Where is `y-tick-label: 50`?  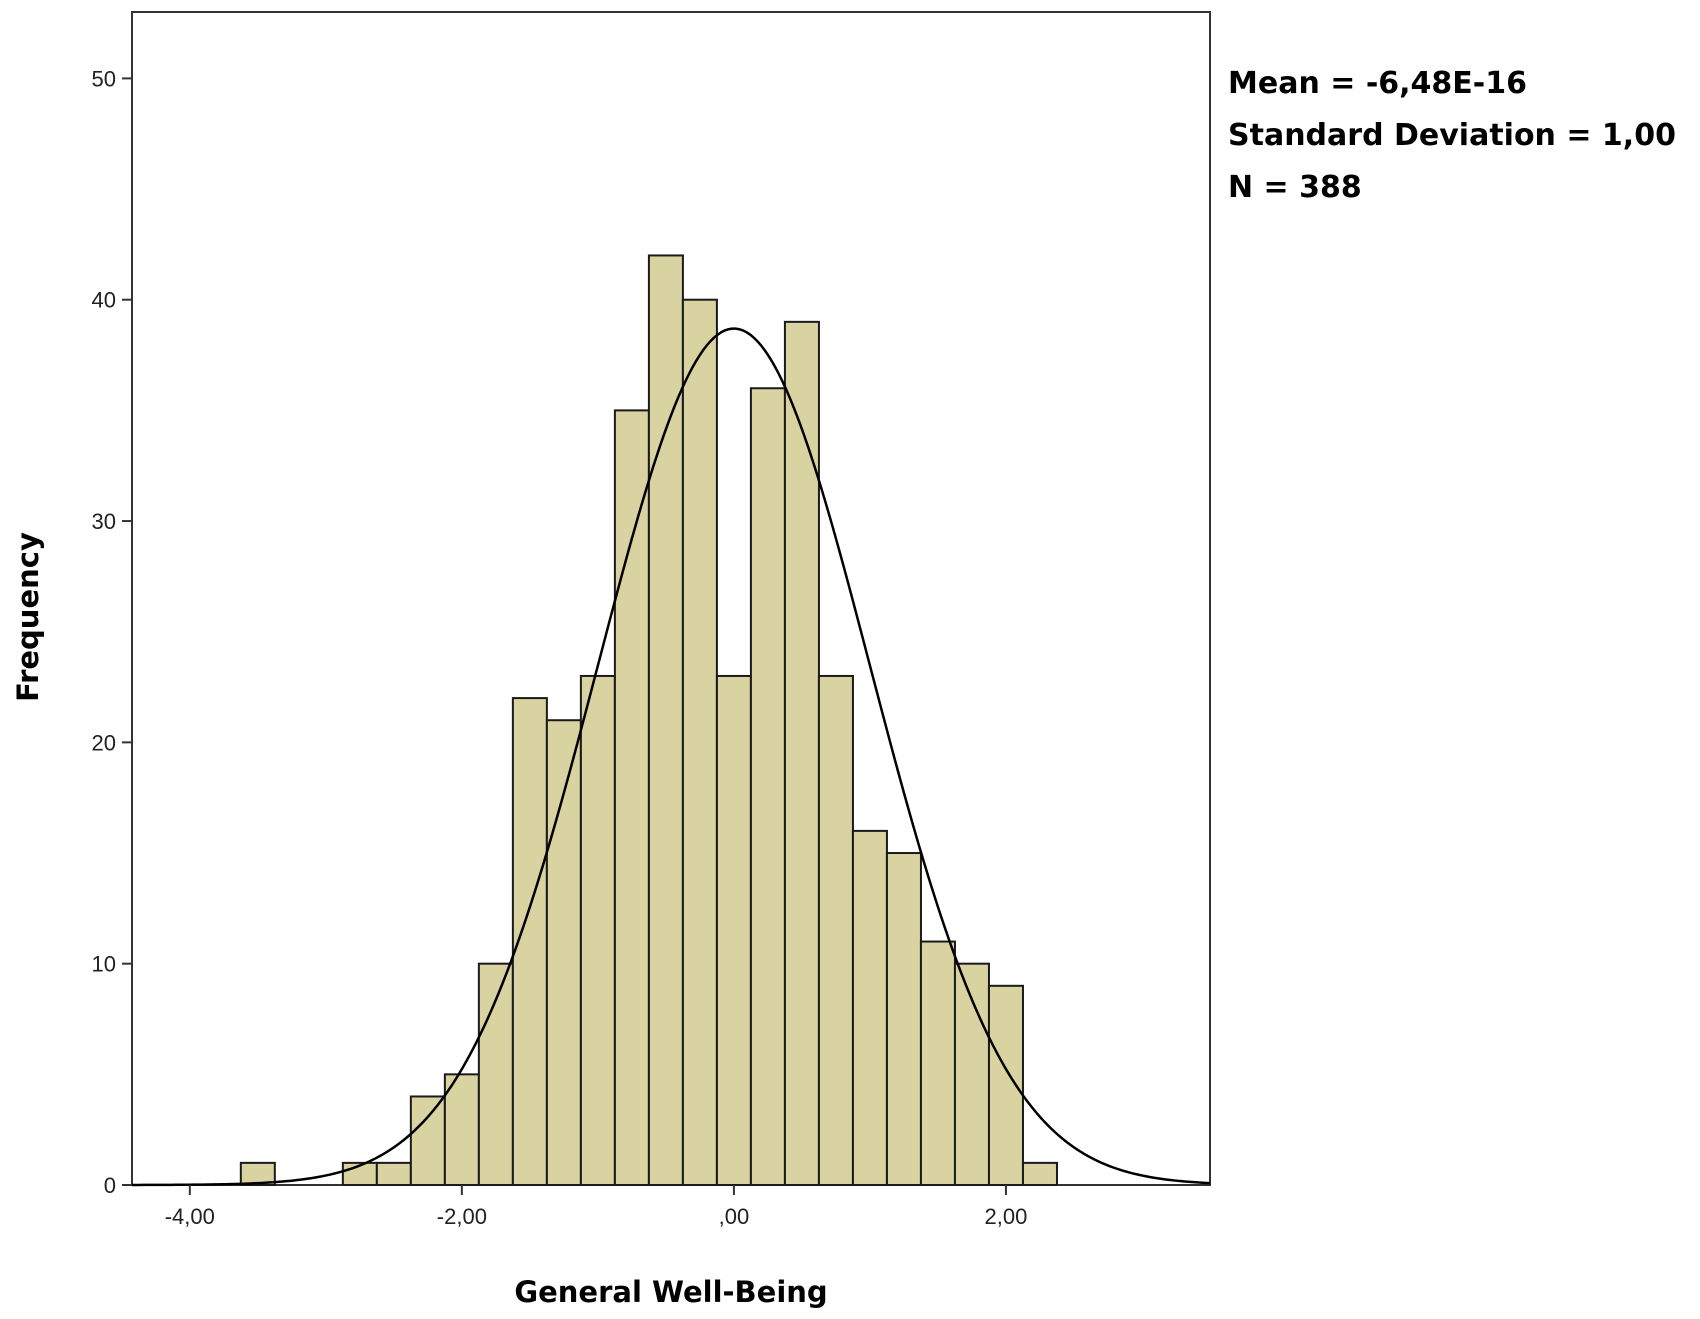
y-tick-label: 50 is located at coordinates (104, 78).